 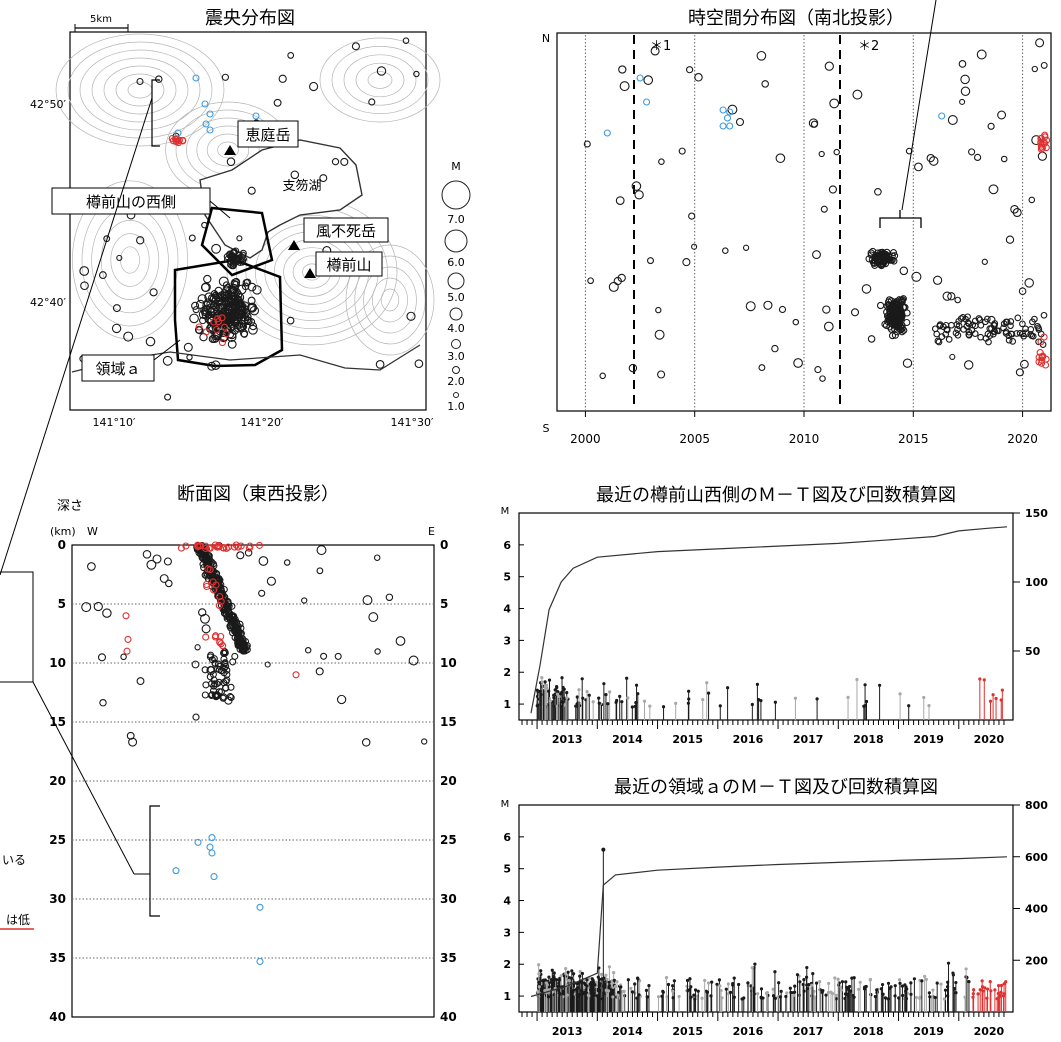 What do you see at coordinates (198, 842) in the screenshot?
I see `hypocenter-marker-blue` at bounding box center [198, 842].